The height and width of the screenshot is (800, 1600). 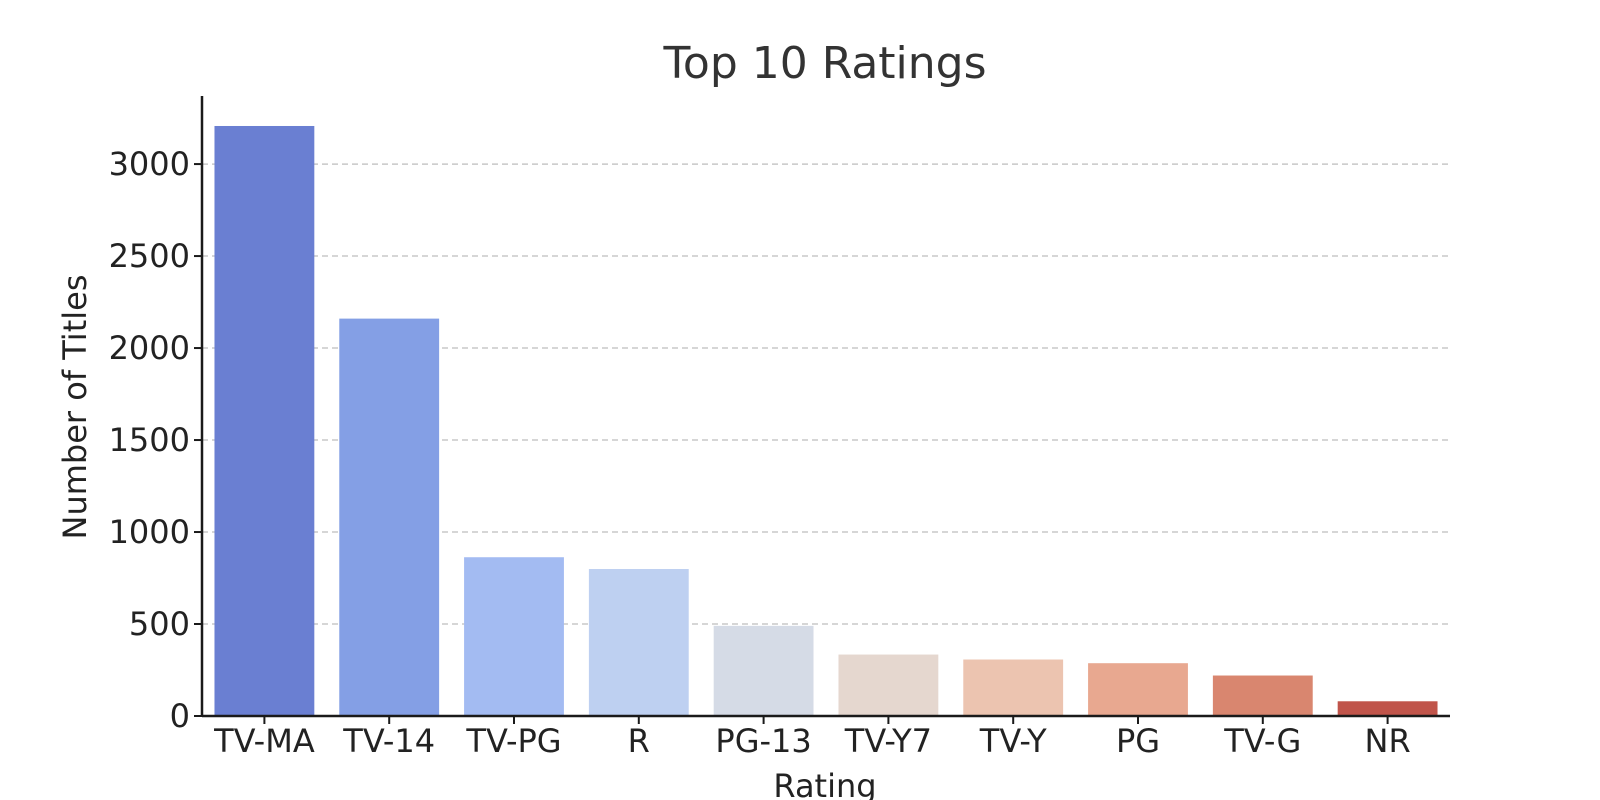 What do you see at coordinates (149, 348) in the screenshot?
I see `y-tick-label: 2000` at bounding box center [149, 348].